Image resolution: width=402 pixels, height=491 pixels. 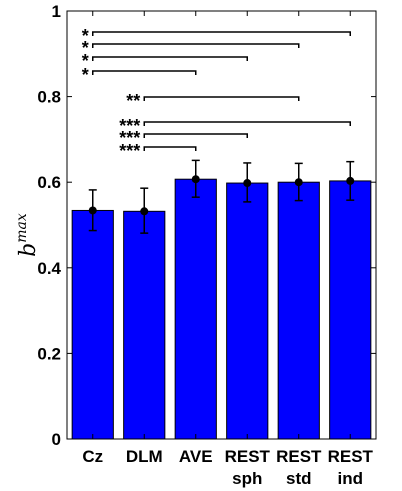 I want to click on x-tick-label-4-0: REST, so click(x=299, y=456).